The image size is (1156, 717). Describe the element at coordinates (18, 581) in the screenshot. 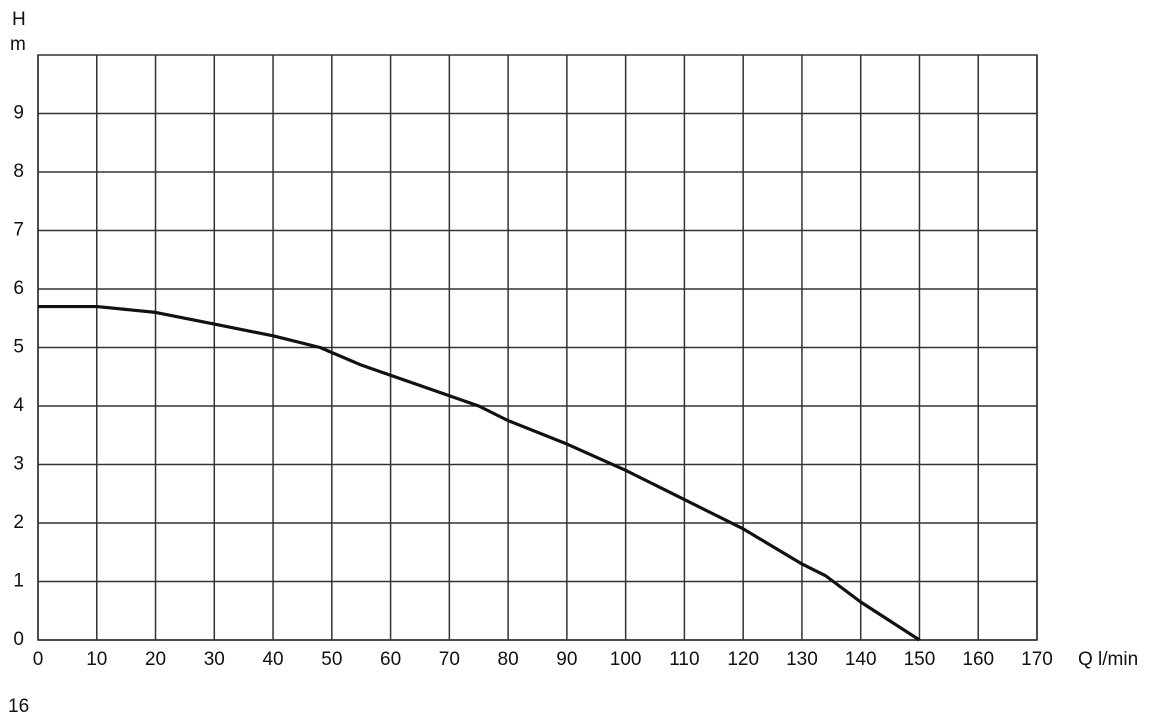

I see `y-tick-label: 1` at that location.